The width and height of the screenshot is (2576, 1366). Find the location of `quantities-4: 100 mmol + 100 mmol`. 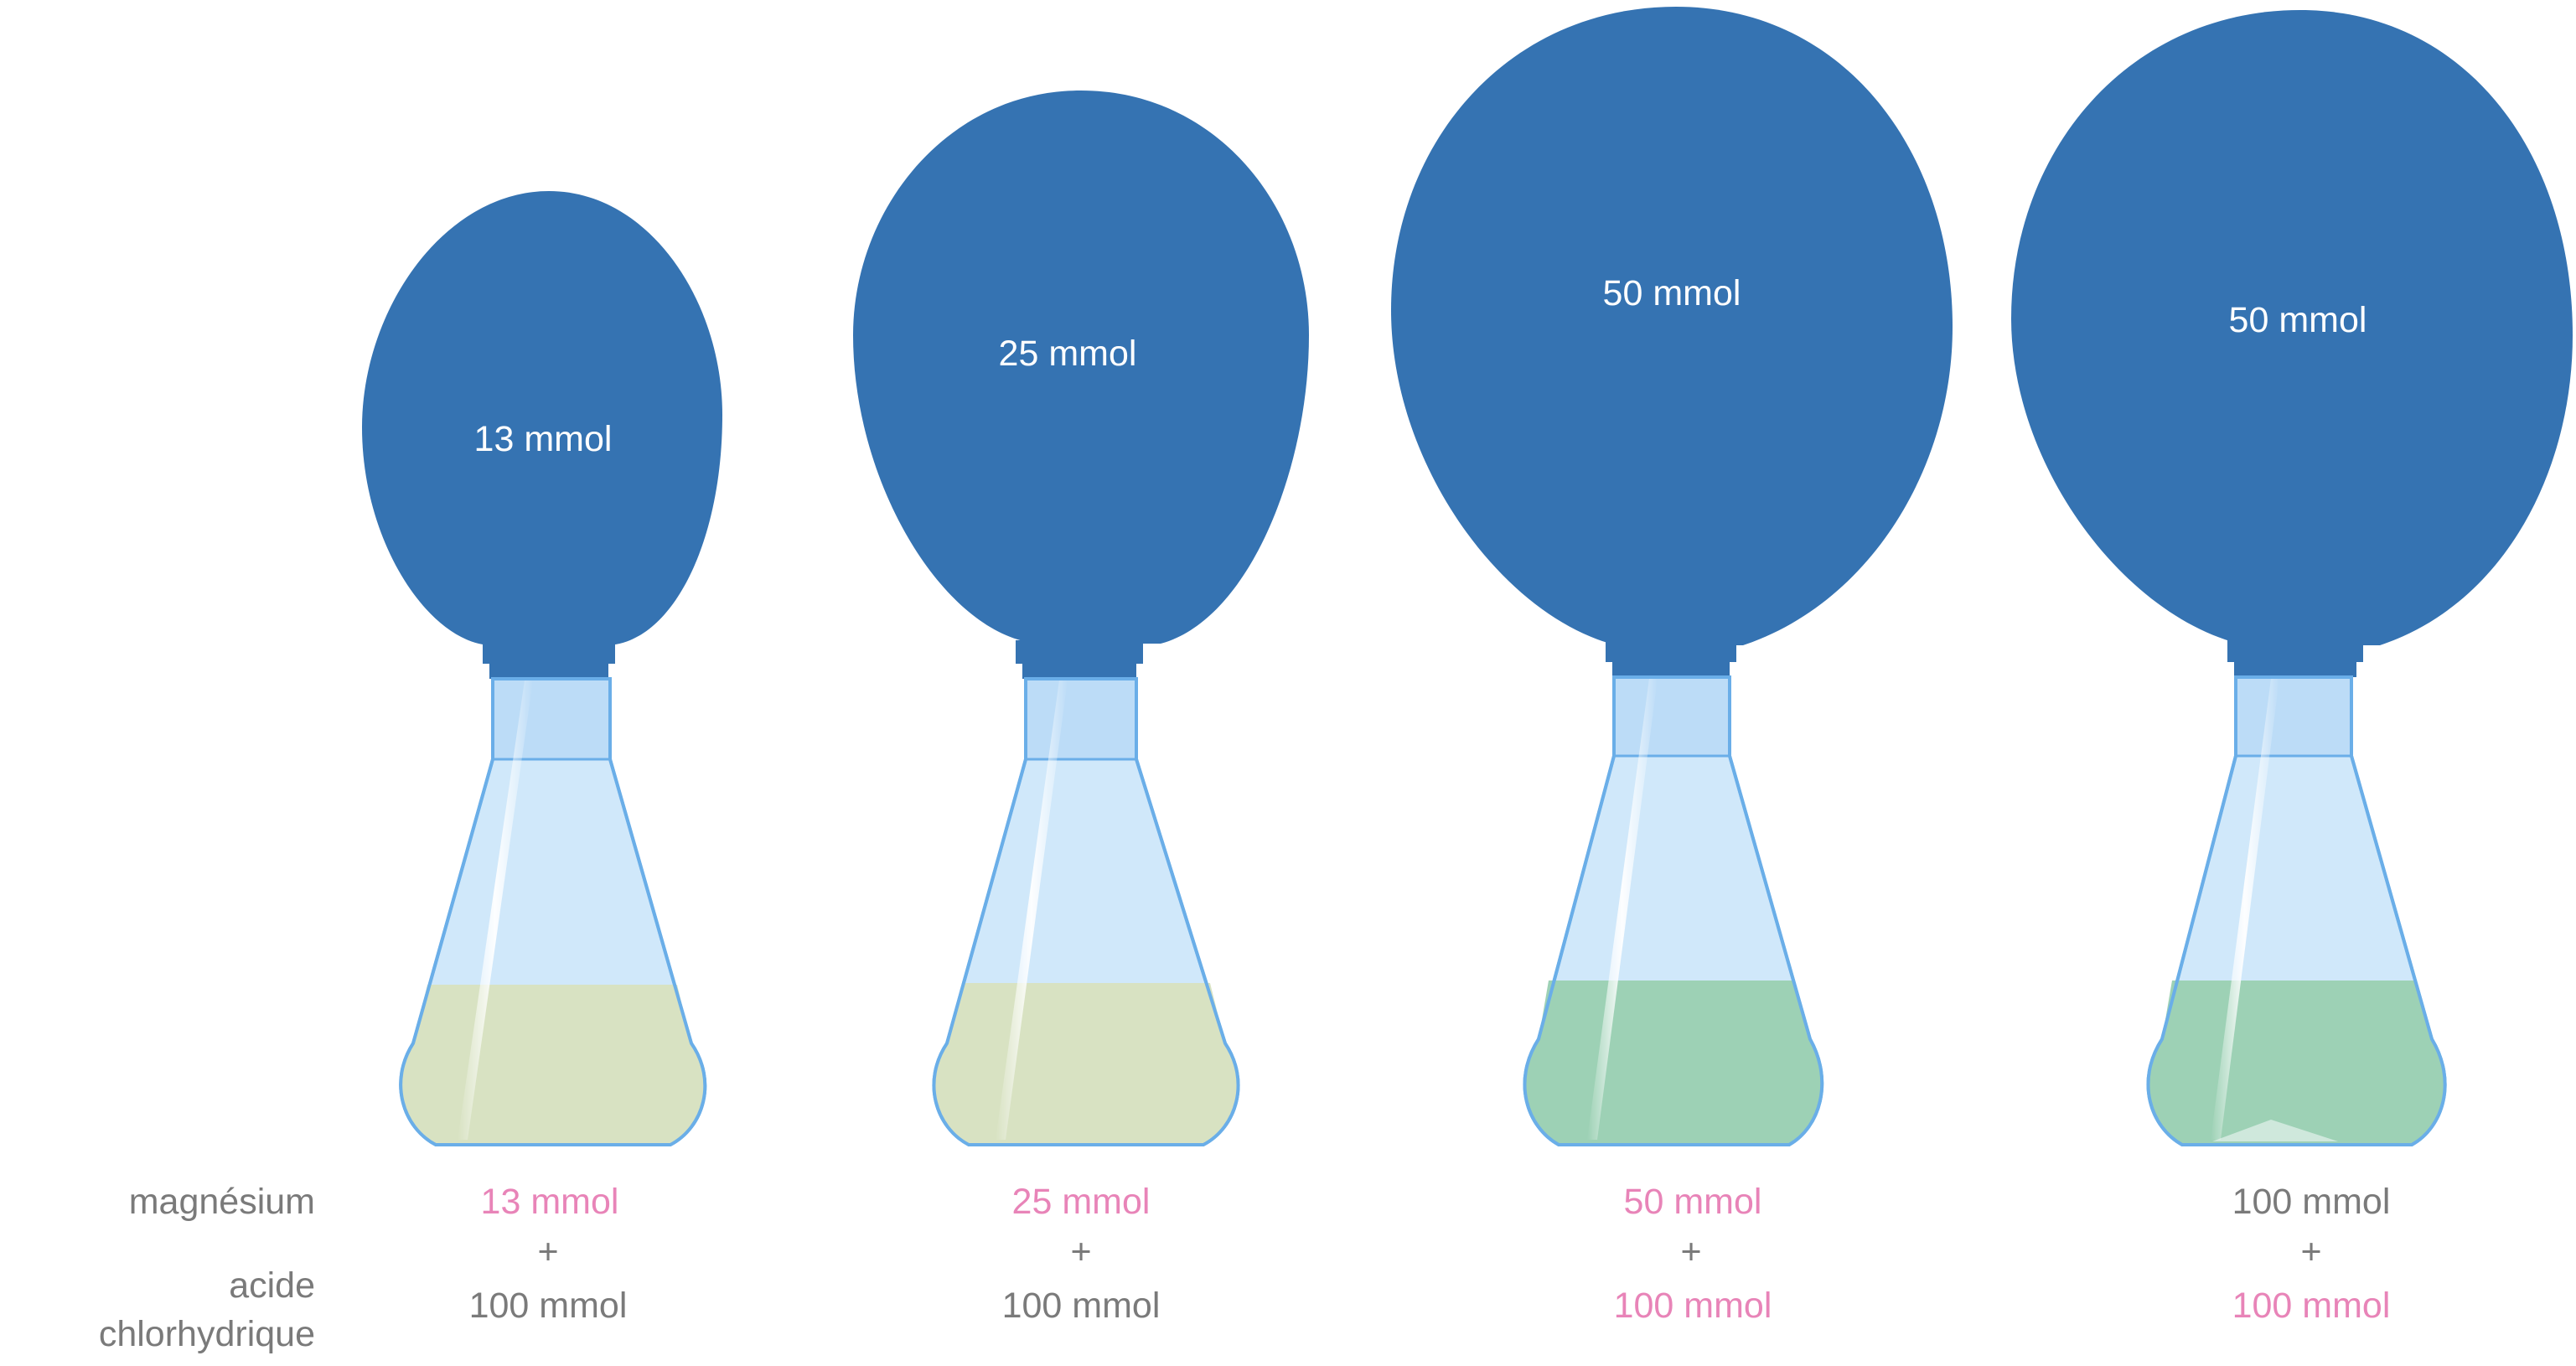

quantities-4: 100 mmol + 100 mmol is located at coordinates (2311, 1254).